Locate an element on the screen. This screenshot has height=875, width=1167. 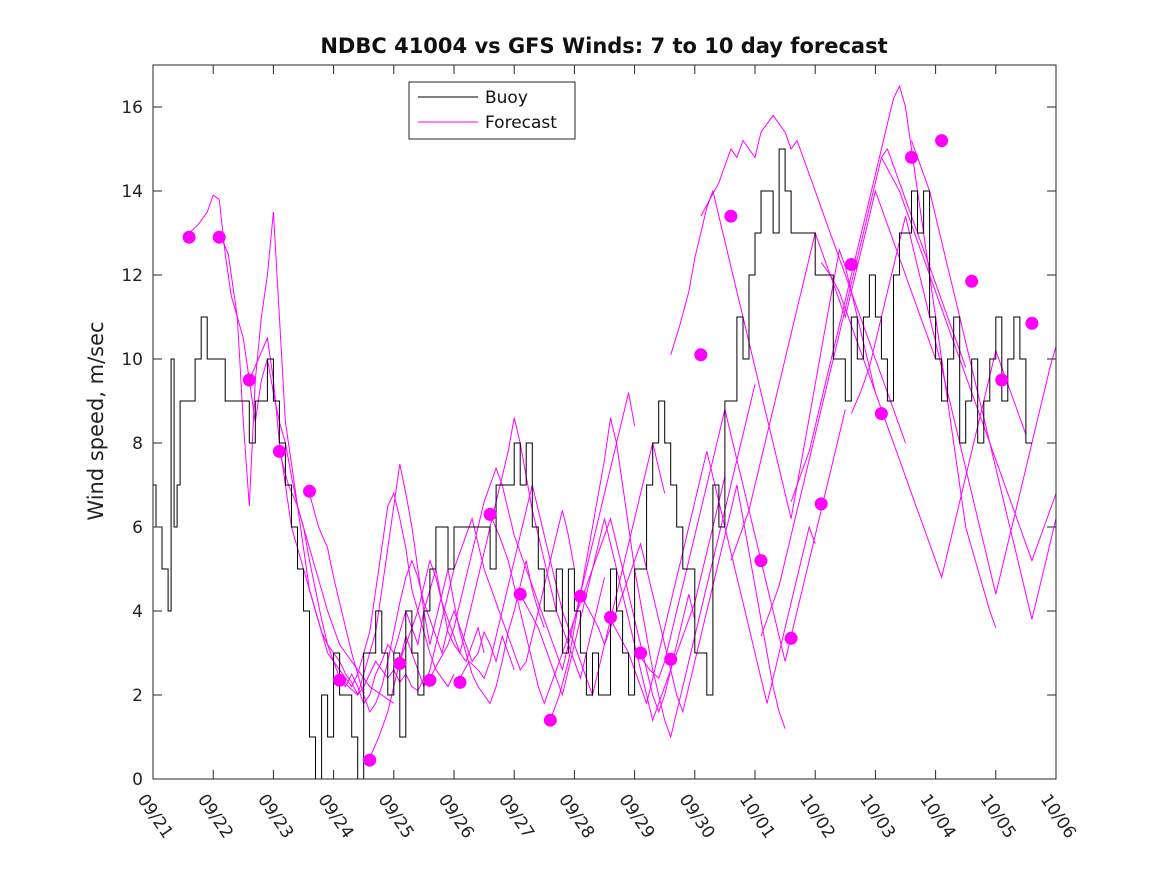
legend: Buoy Forecast is located at coordinates (492, 110).